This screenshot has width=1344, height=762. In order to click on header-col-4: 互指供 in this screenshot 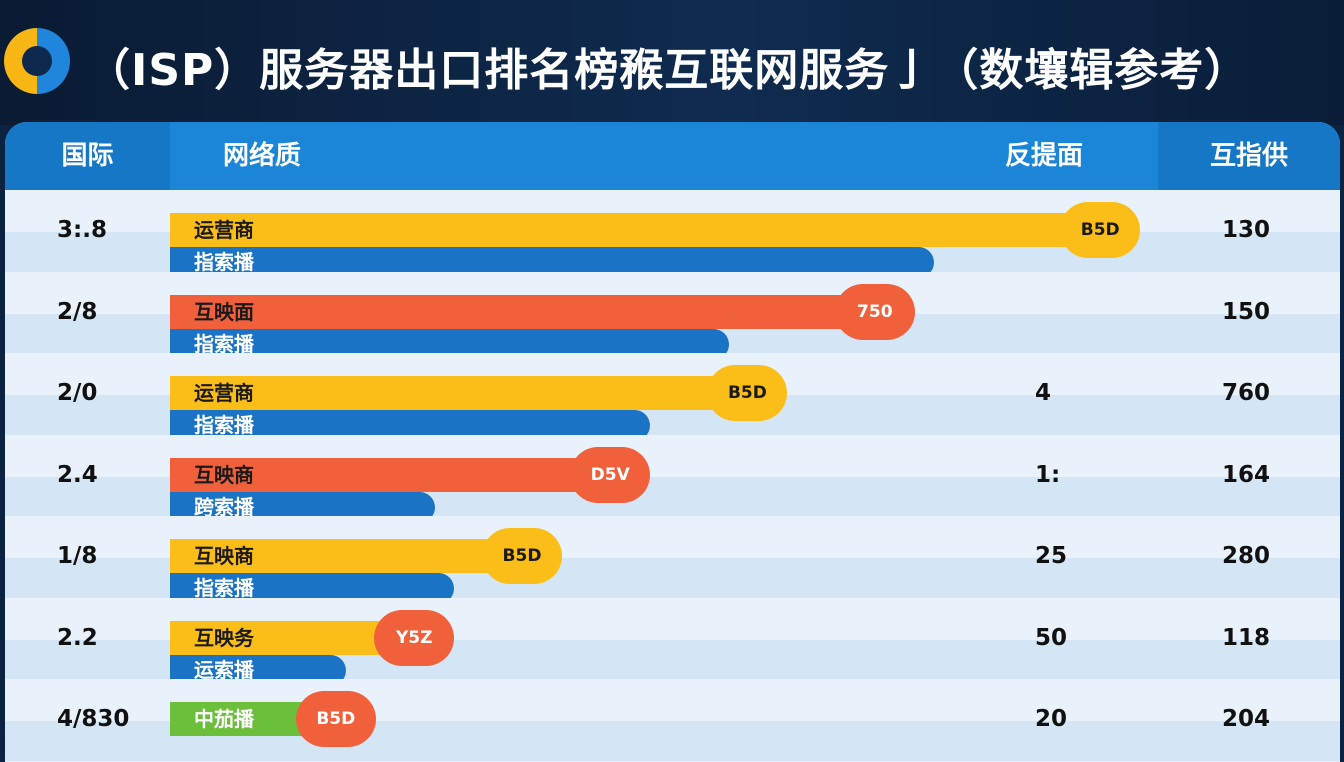, I will do `click(1249, 156)`.